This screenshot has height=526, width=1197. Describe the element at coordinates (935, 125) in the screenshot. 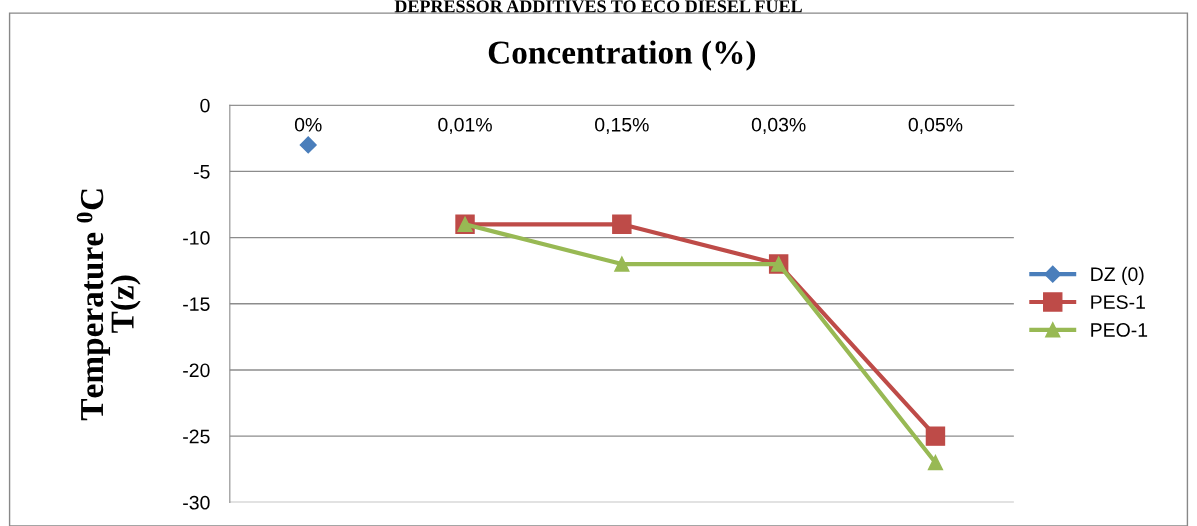

I see `x-tick-label: 0,05%` at that location.